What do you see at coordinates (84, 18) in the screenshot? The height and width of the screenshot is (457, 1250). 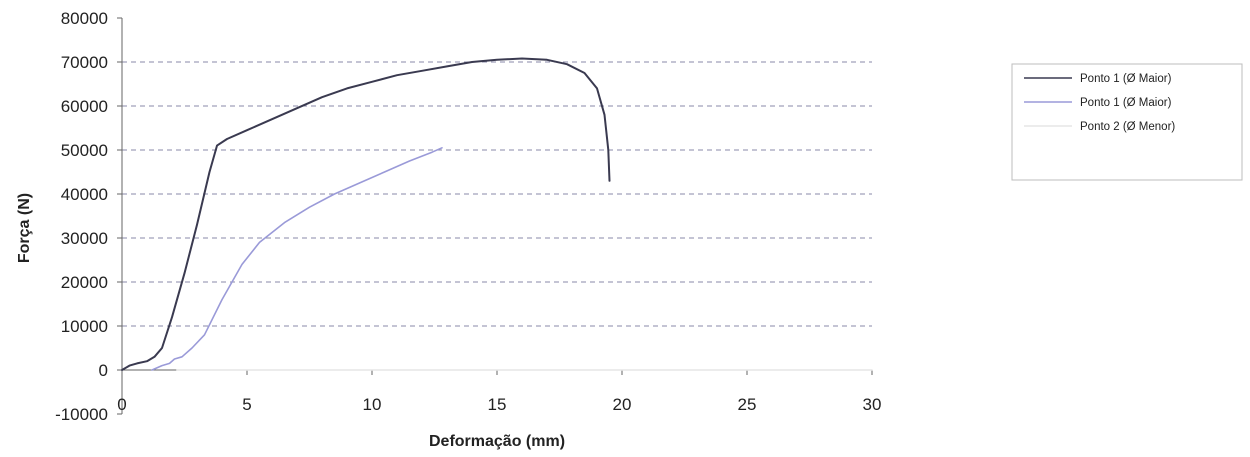 I see `y-tick-label: 80000` at bounding box center [84, 18].